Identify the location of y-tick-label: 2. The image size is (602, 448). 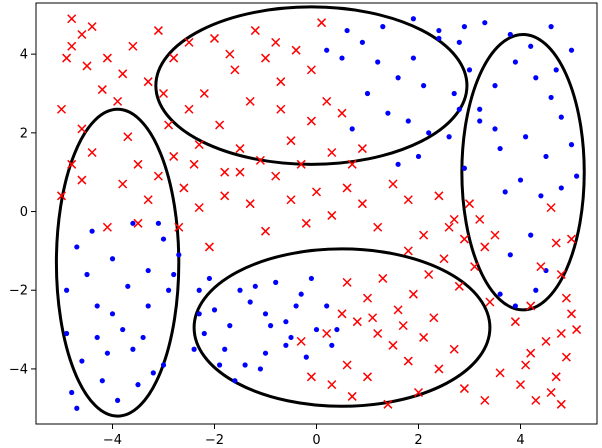
(24, 133).